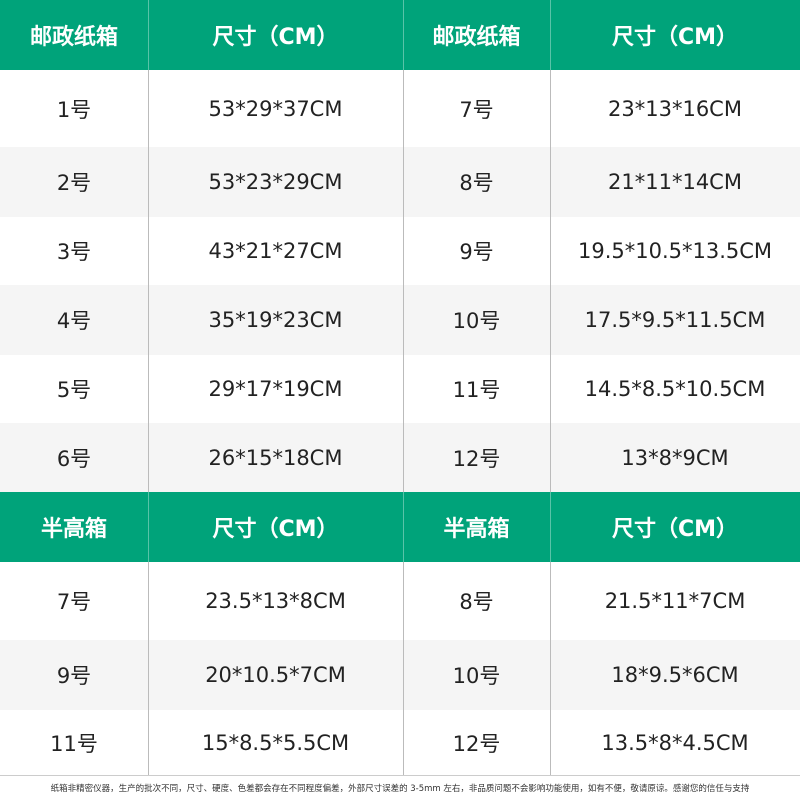  What do you see at coordinates (675, 742) in the screenshot?
I see `table-cell: 13.5*8*4.5CM` at bounding box center [675, 742].